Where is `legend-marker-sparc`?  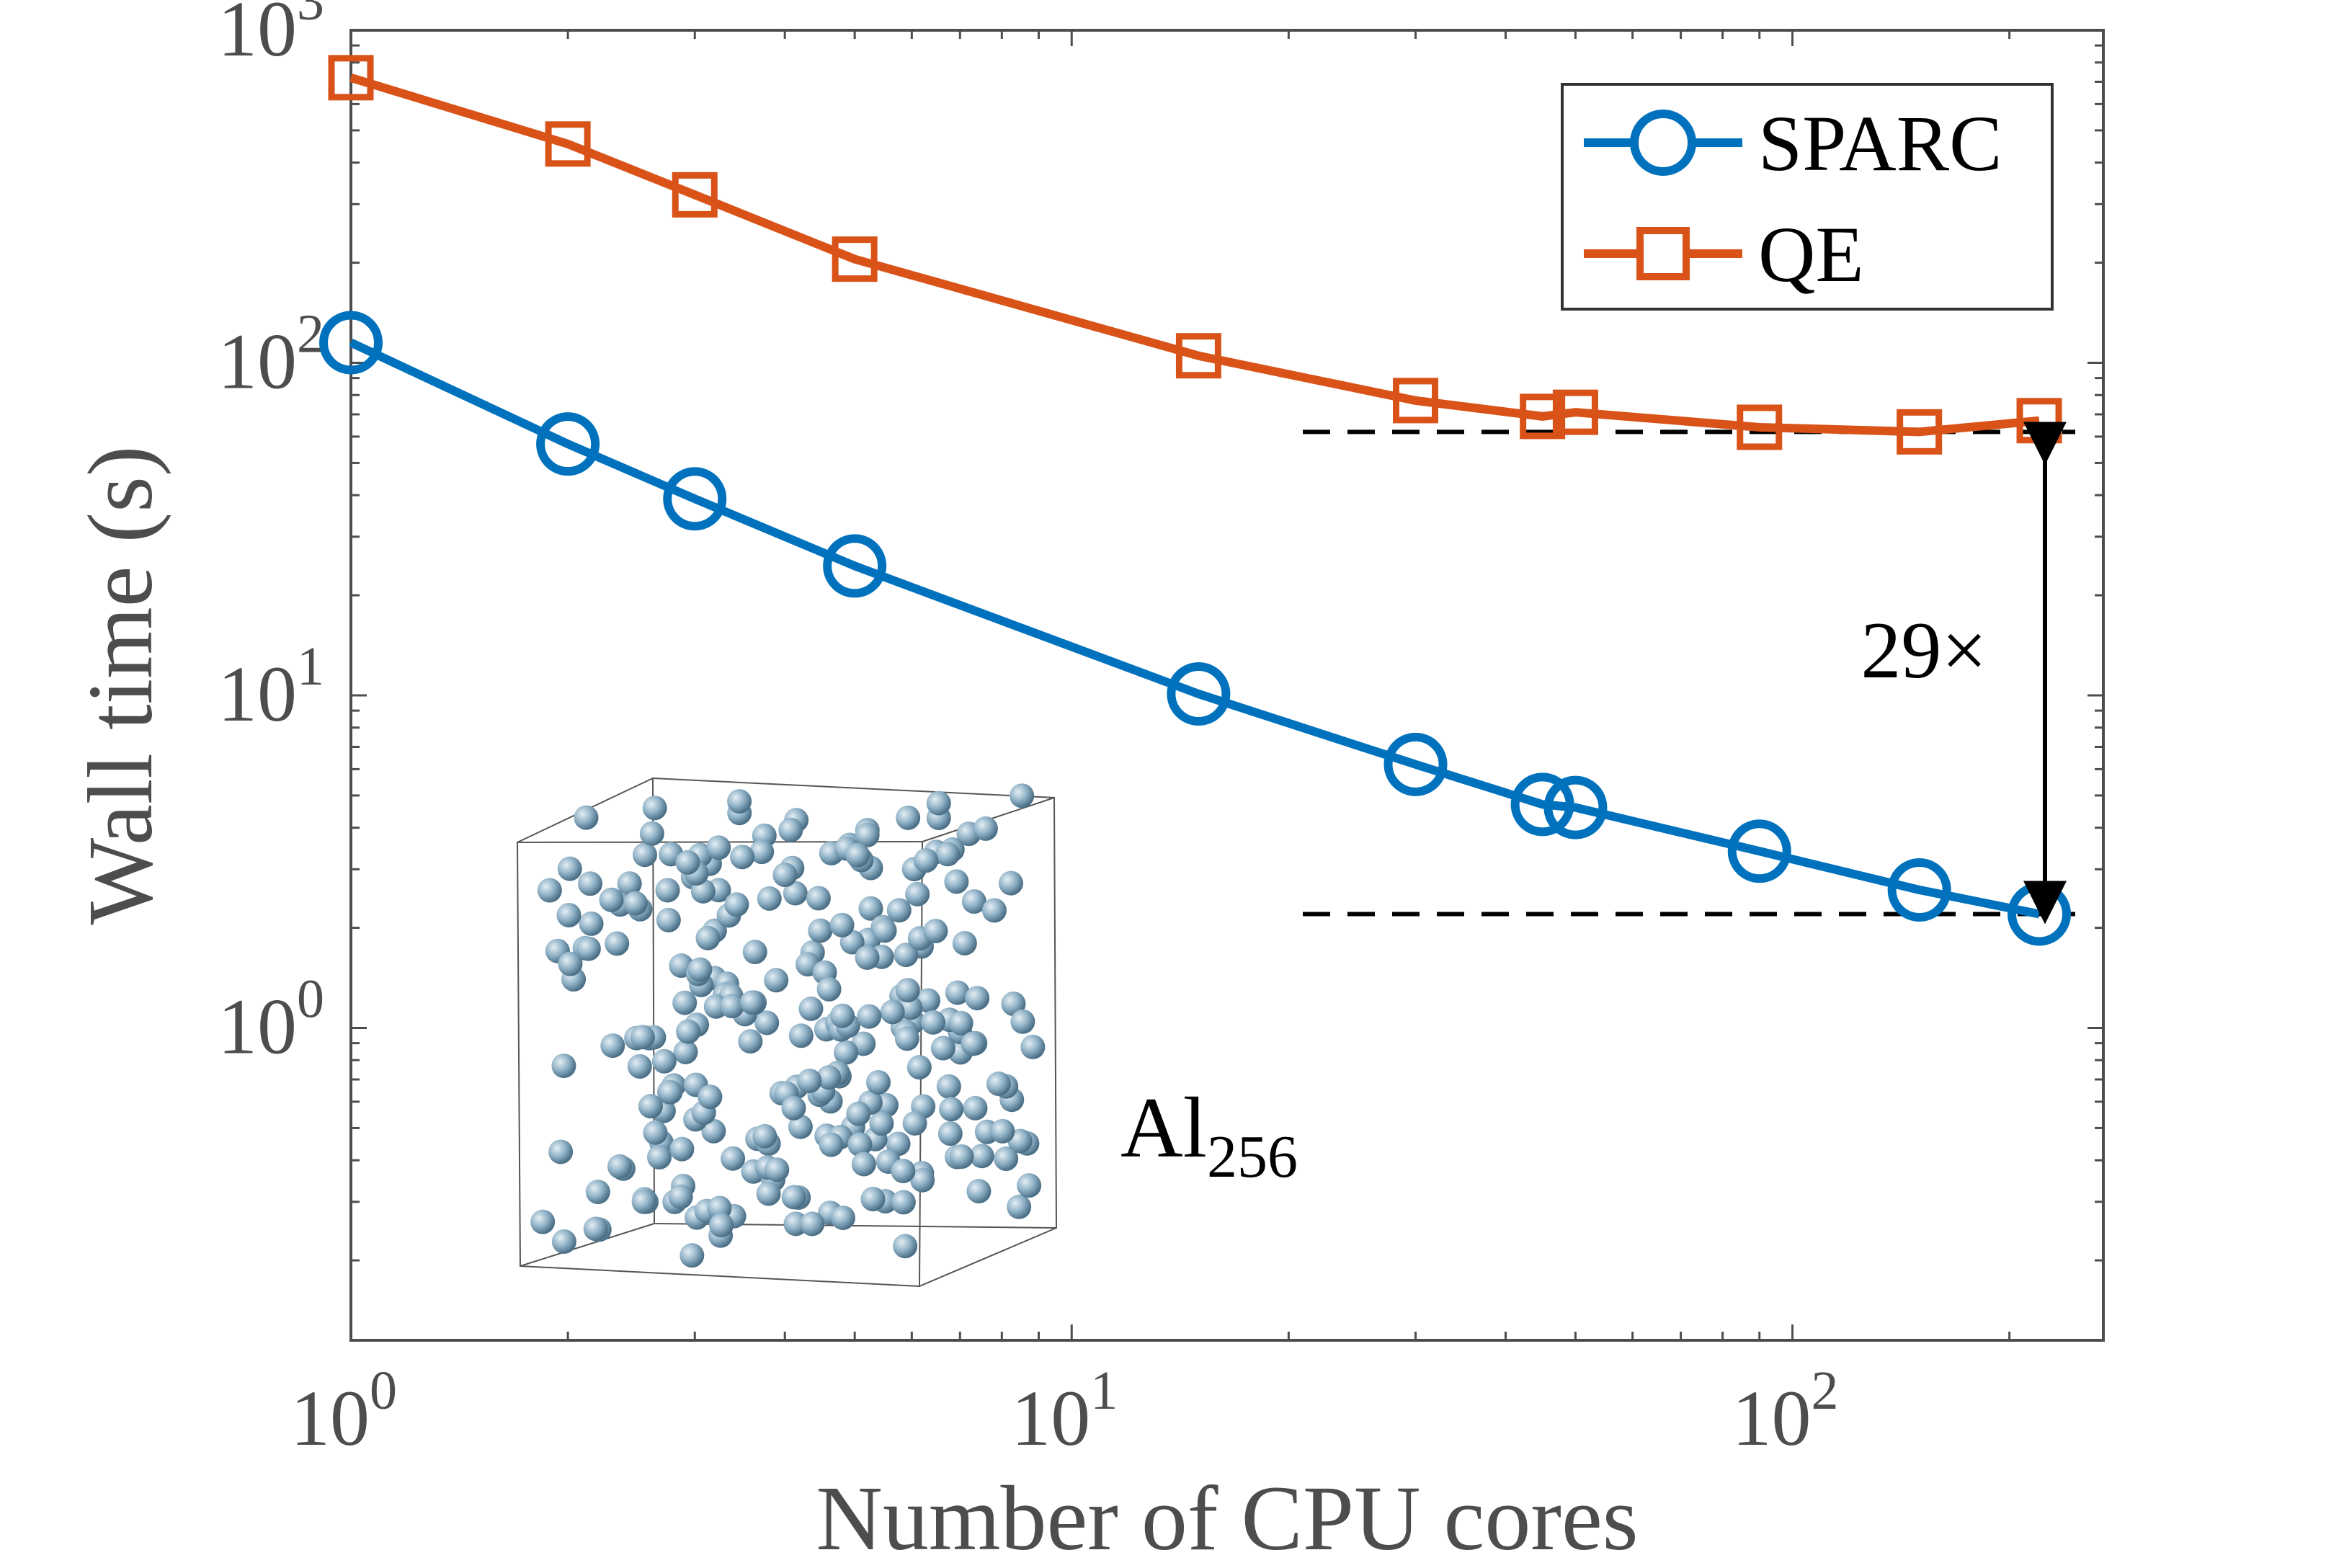 legend-marker-sparc is located at coordinates (1663, 143).